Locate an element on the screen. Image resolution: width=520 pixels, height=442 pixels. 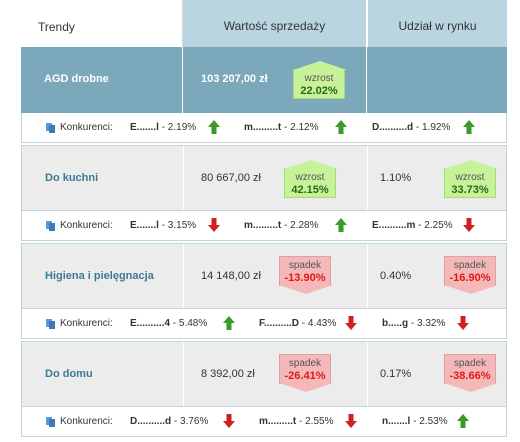
competitor-2: m.........t - 2.55% is located at coordinates (296, 421).